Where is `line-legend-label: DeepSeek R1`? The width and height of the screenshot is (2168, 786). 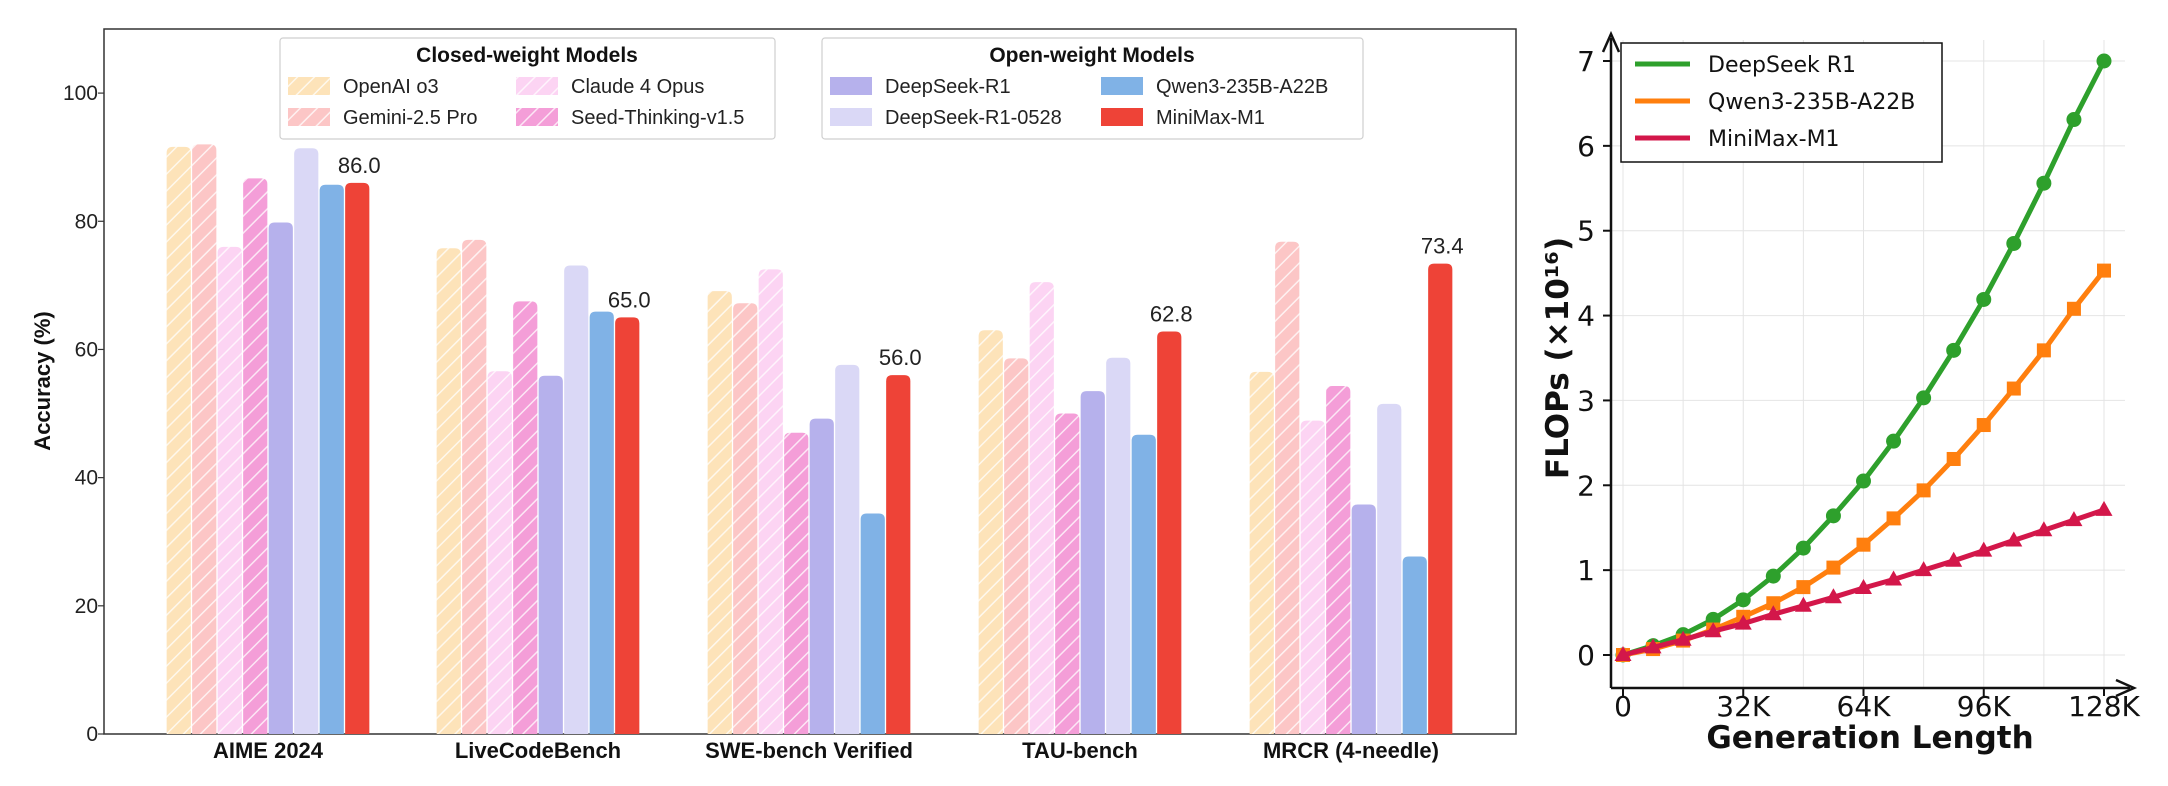
line-legend-label: DeepSeek R1 is located at coordinates (1782, 65).